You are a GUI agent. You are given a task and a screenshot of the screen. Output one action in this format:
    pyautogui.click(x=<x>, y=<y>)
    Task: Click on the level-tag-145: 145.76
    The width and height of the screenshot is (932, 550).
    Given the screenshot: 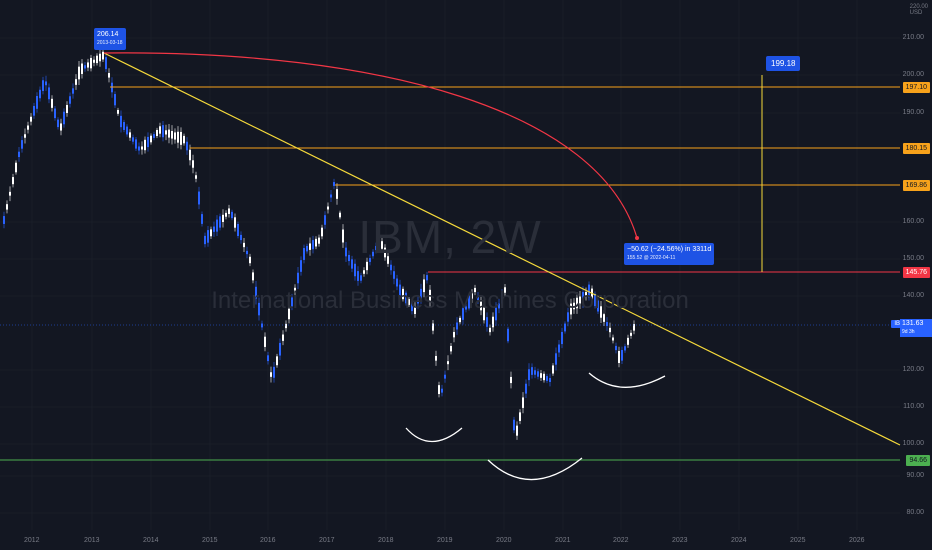 What is the action you would take?
    pyautogui.click(x=916, y=272)
    